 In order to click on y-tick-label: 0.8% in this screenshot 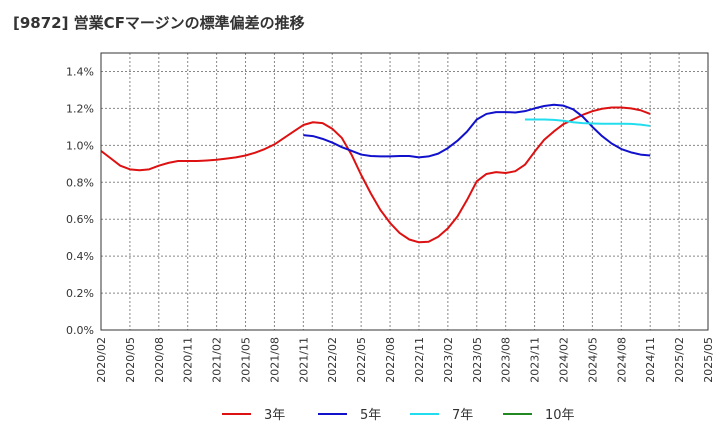, I will do `click(80, 182)`.